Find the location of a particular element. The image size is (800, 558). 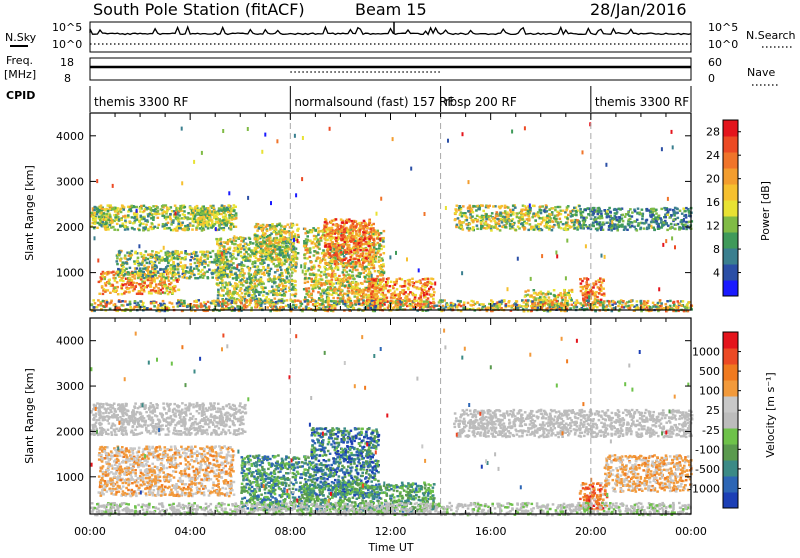

colorbar-tick-label: 20 is located at coordinates (713, 179).